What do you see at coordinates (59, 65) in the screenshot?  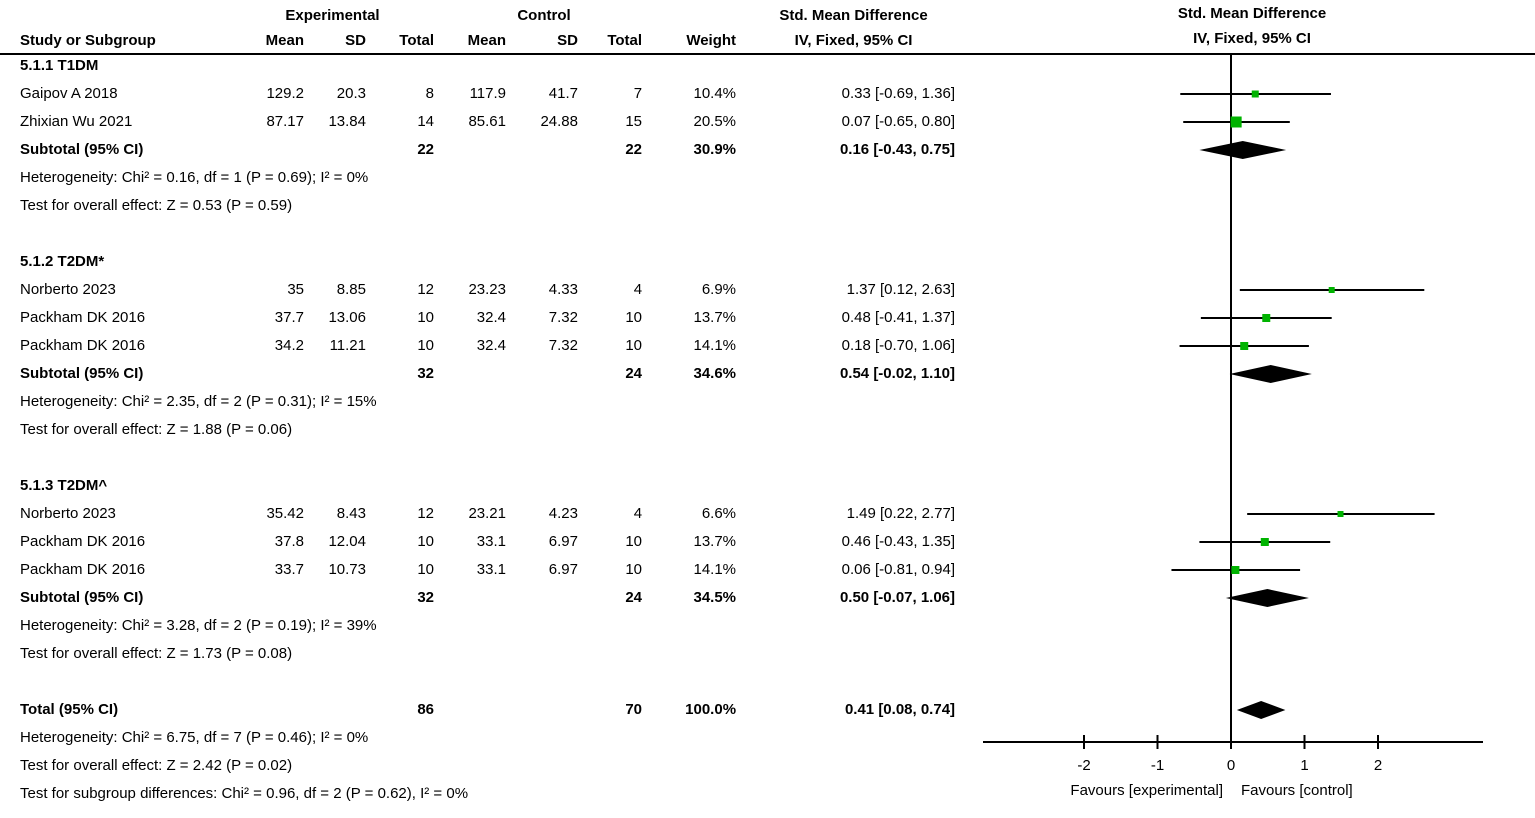 I see `subgroup-label: 5.1.1 T1DM` at bounding box center [59, 65].